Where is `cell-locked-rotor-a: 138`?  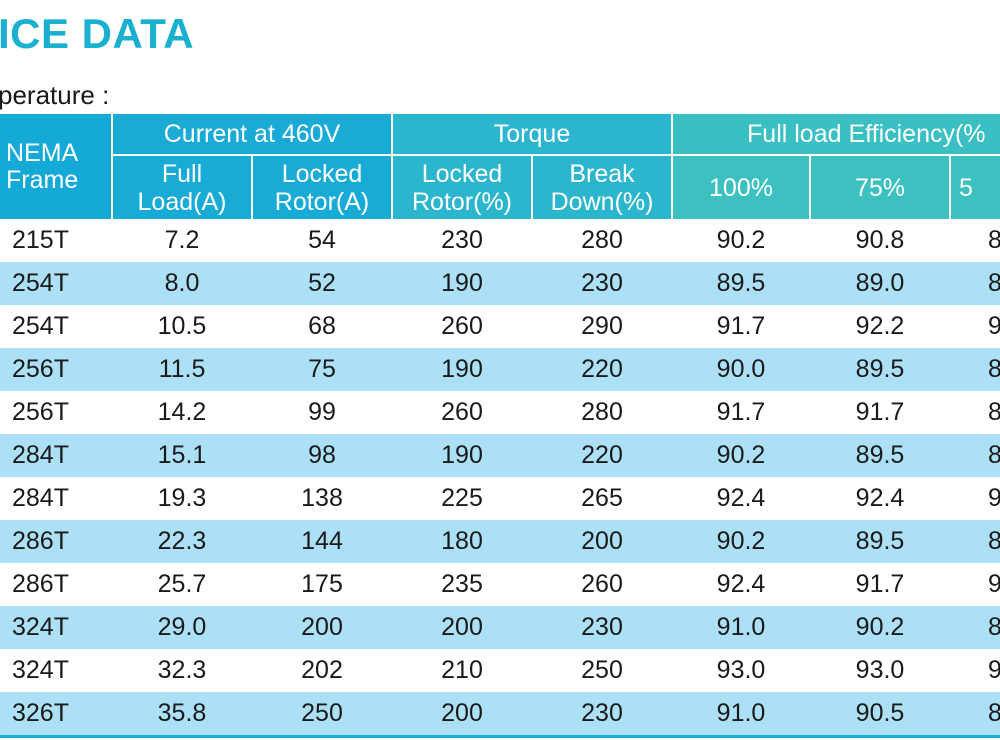
cell-locked-rotor-a: 138 is located at coordinates (322, 498).